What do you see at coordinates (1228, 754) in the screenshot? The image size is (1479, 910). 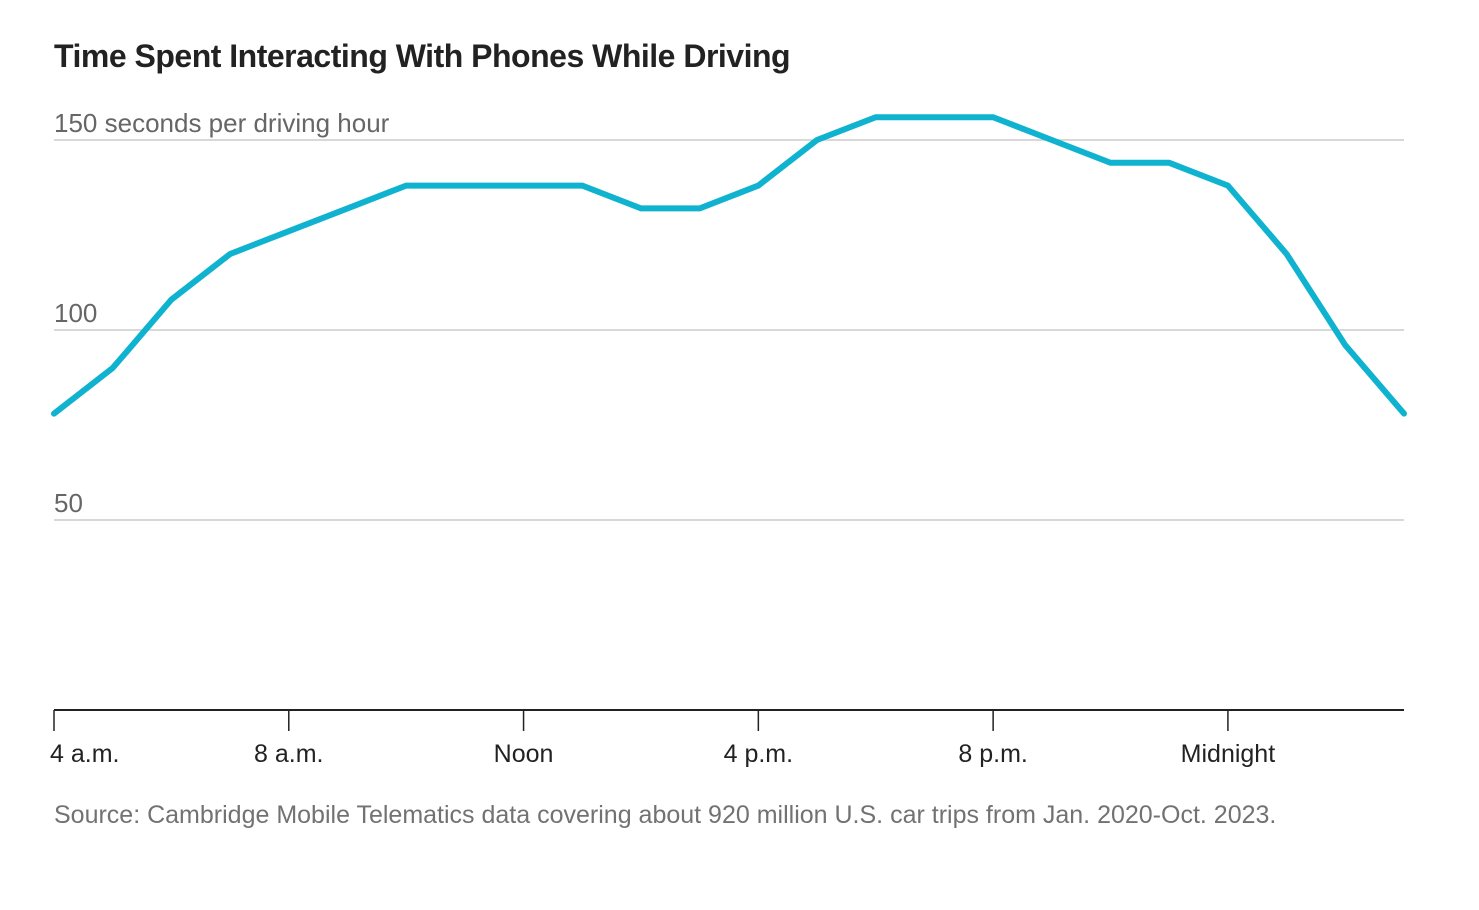 I see `x-tick-label: Midnight` at bounding box center [1228, 754].